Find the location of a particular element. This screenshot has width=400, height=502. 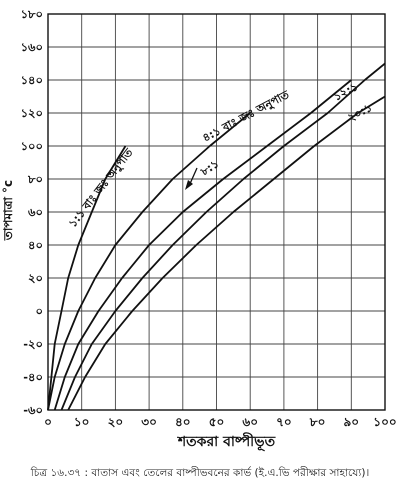

annotation-arrowhead is located at coordinates (189, 185).